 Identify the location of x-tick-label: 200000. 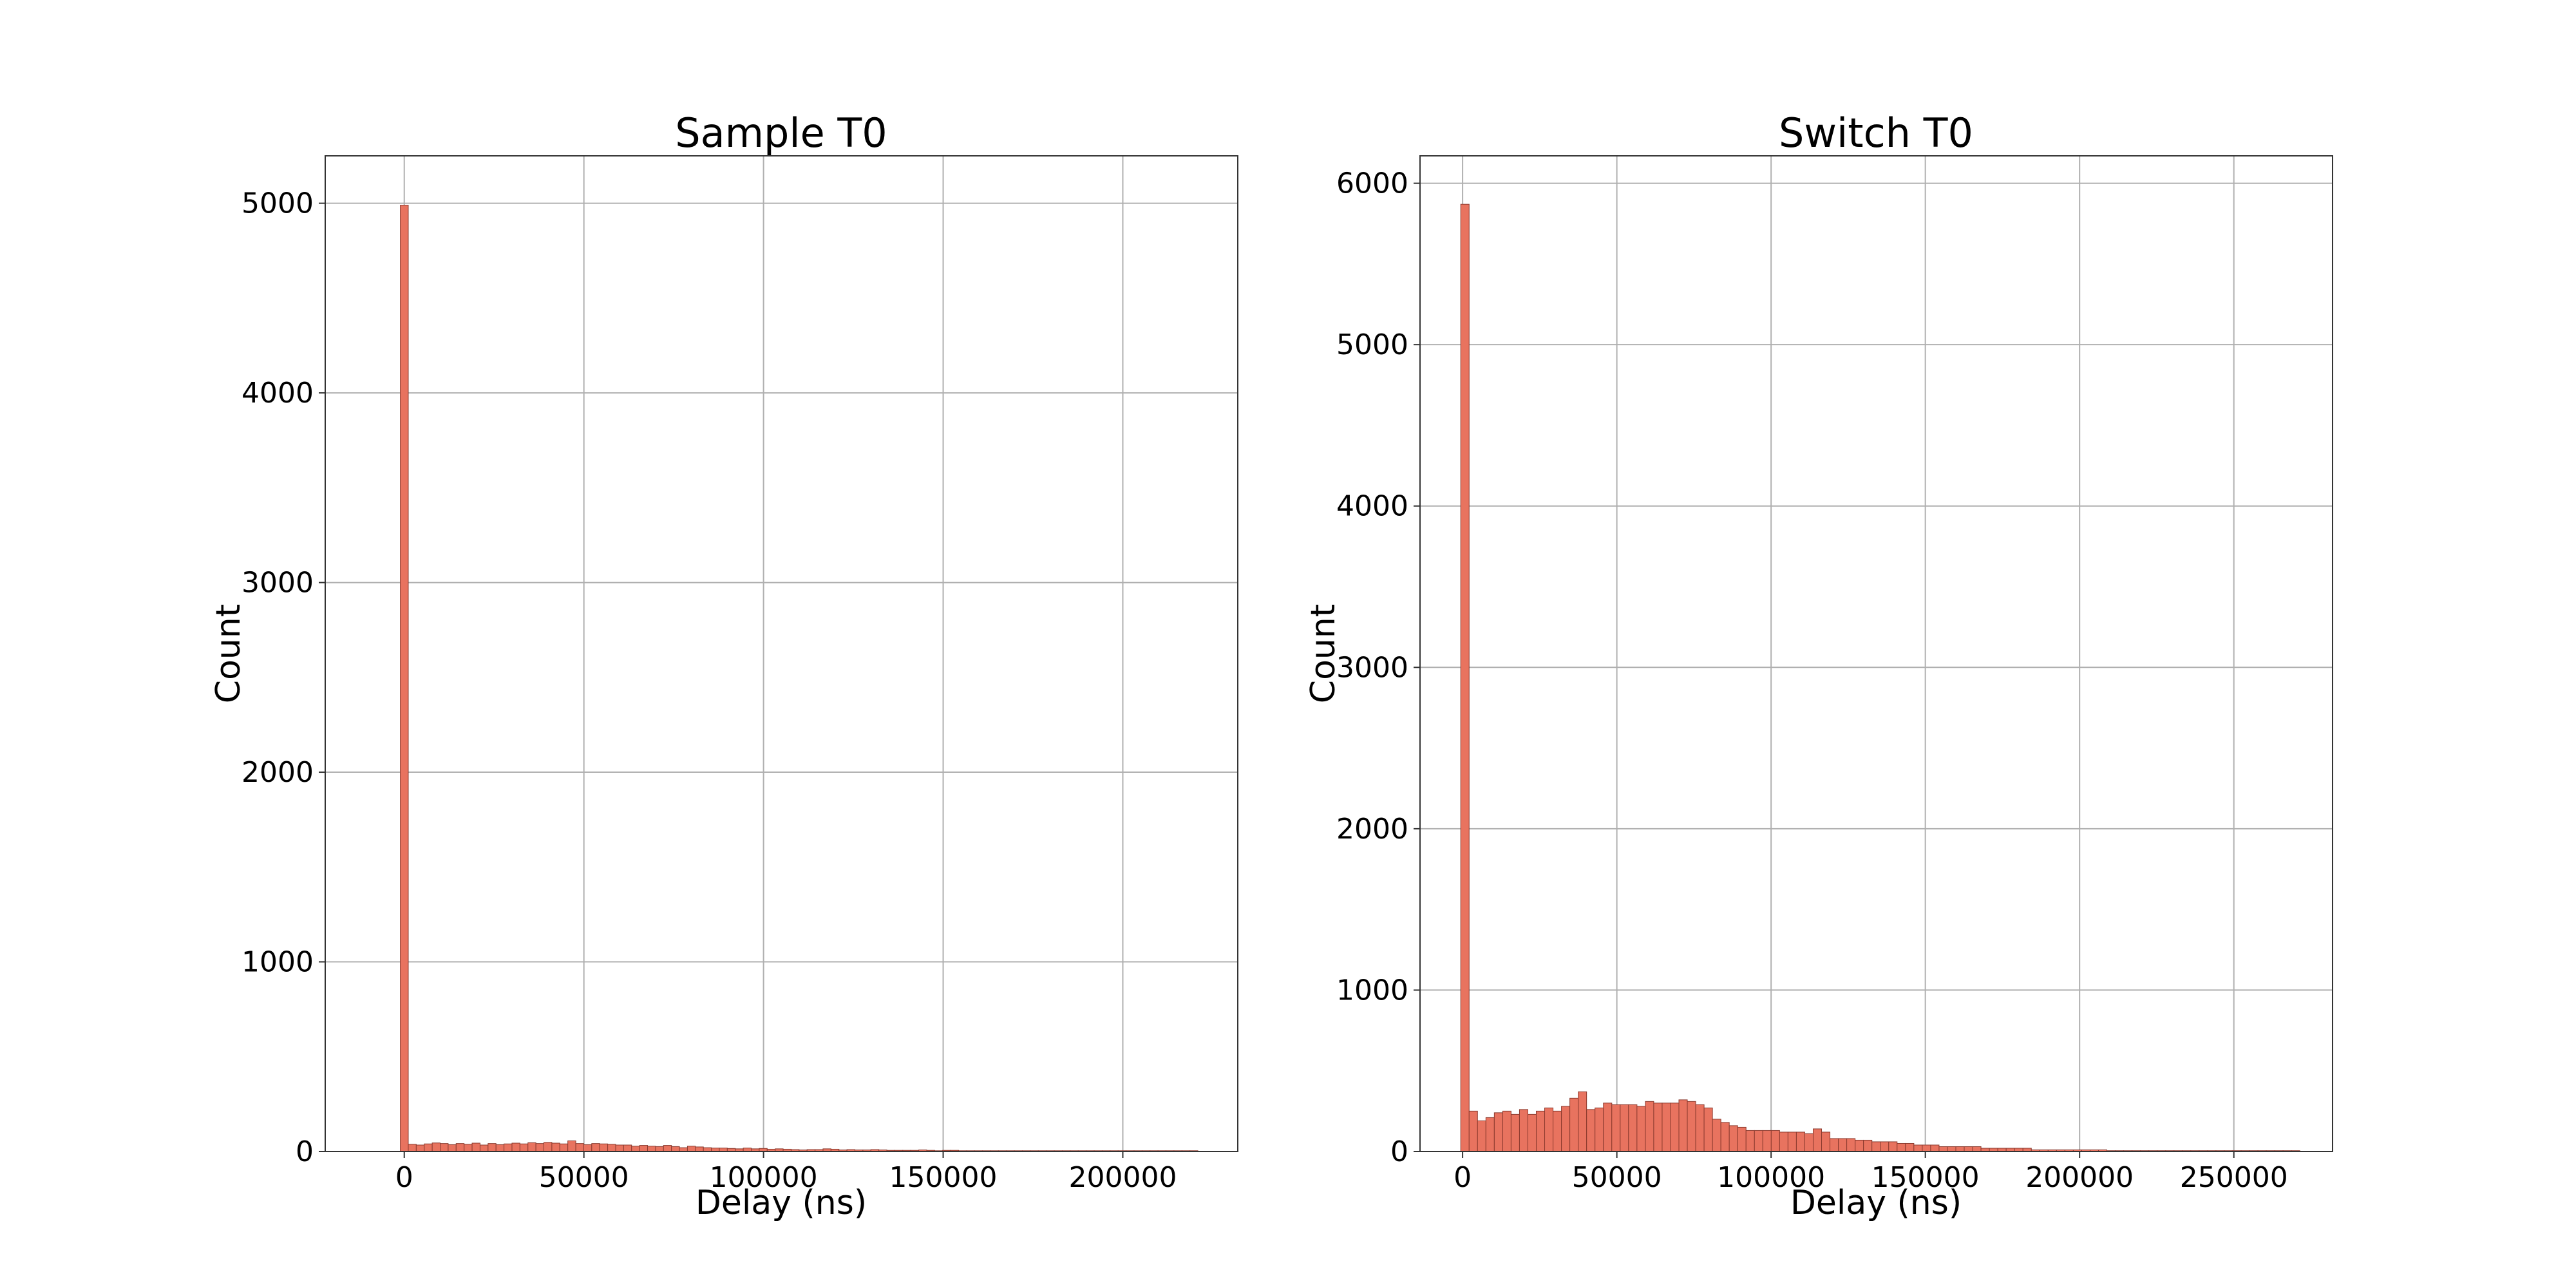
(2079, 1177).